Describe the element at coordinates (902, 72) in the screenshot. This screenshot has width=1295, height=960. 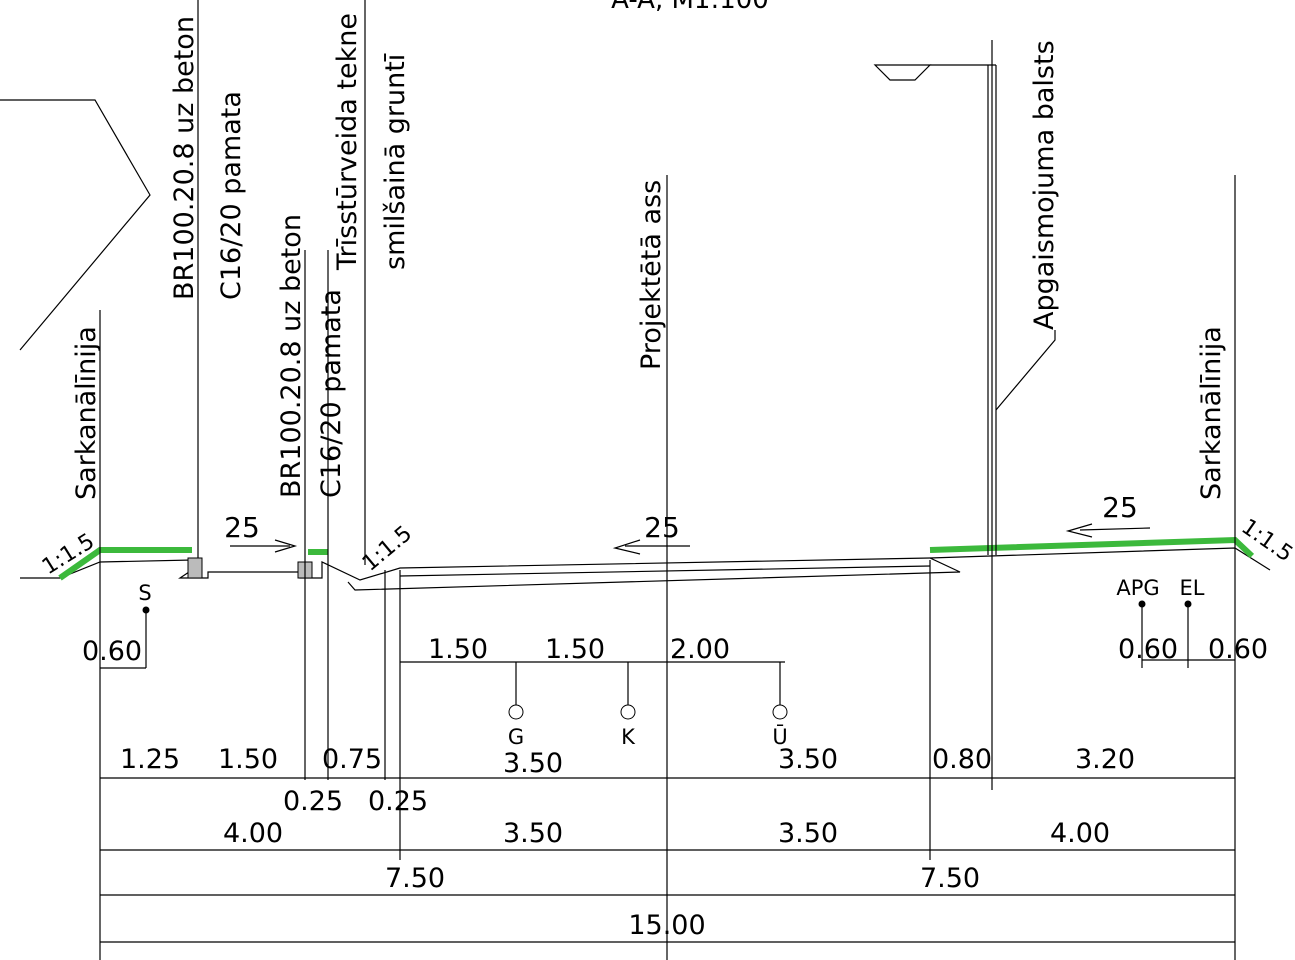
I see `lamp-head` at that location.